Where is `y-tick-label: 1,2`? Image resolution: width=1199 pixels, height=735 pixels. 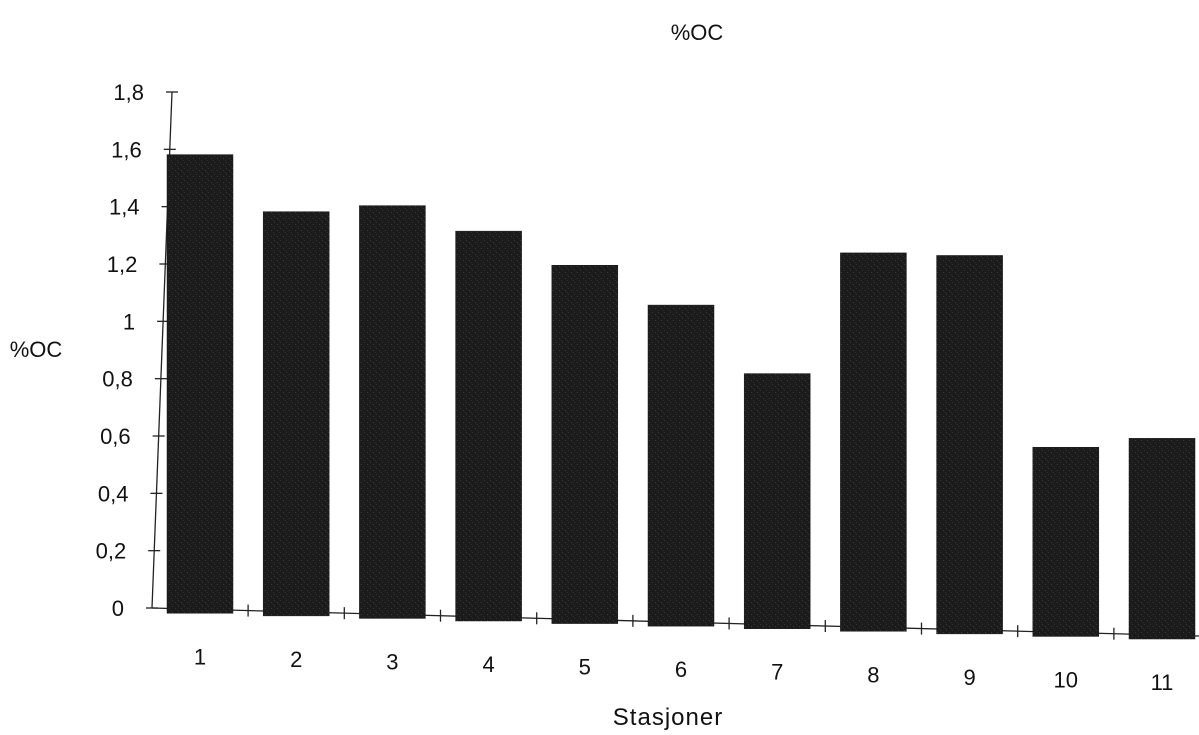 y-tick-label: 1,2 is located at coordinates (122, 264).